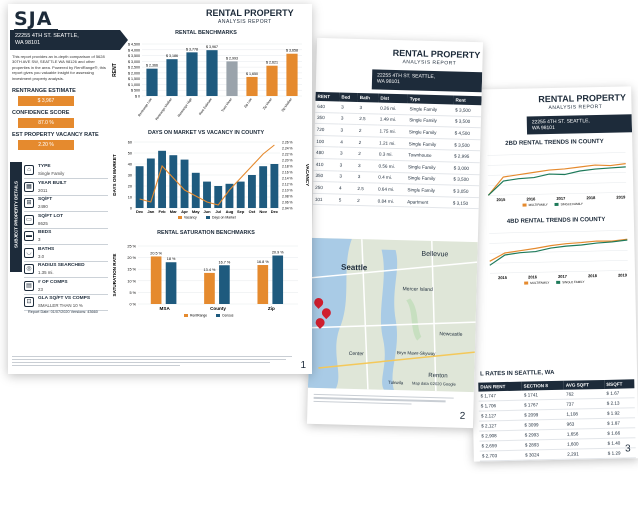  What do you see at coordinates (52, 183) in the screenshot?
I see `detail-label: YEAR BUILT` at bounding box center [52, 183].